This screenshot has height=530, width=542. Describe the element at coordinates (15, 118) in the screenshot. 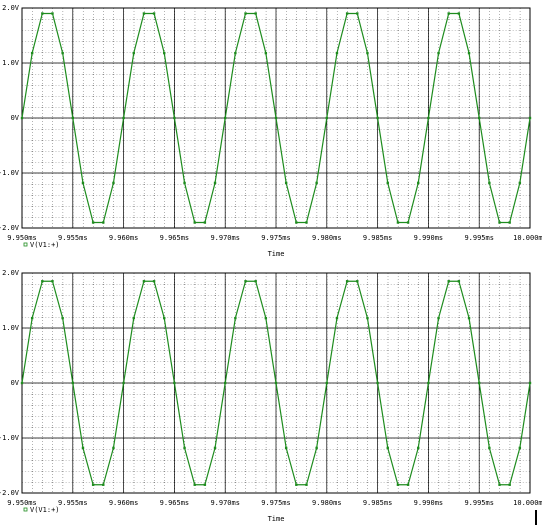

I see `y-tick-label: 0V` at that location.